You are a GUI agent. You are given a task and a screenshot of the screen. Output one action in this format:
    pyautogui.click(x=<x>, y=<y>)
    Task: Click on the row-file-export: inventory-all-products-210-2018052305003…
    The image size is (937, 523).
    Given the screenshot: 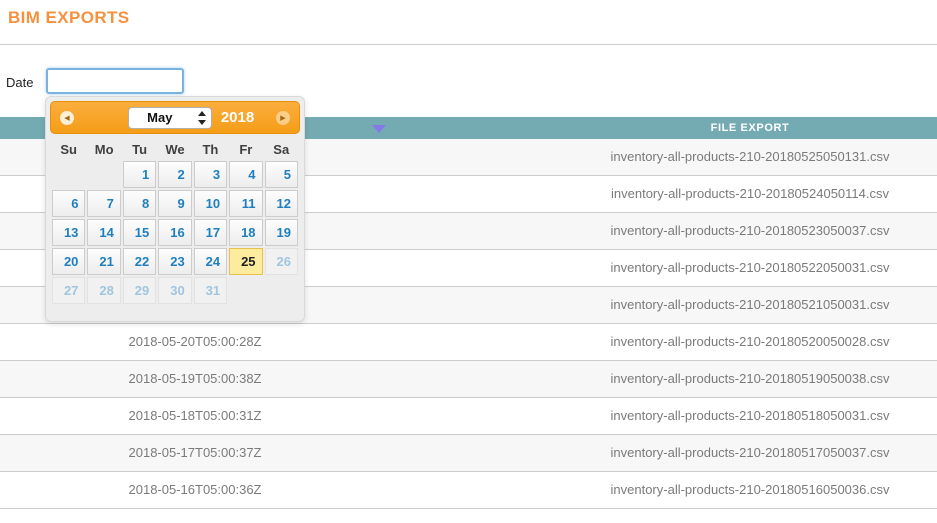 What is the action you would take?
    pyautogui.click(x=750, y=230)
    